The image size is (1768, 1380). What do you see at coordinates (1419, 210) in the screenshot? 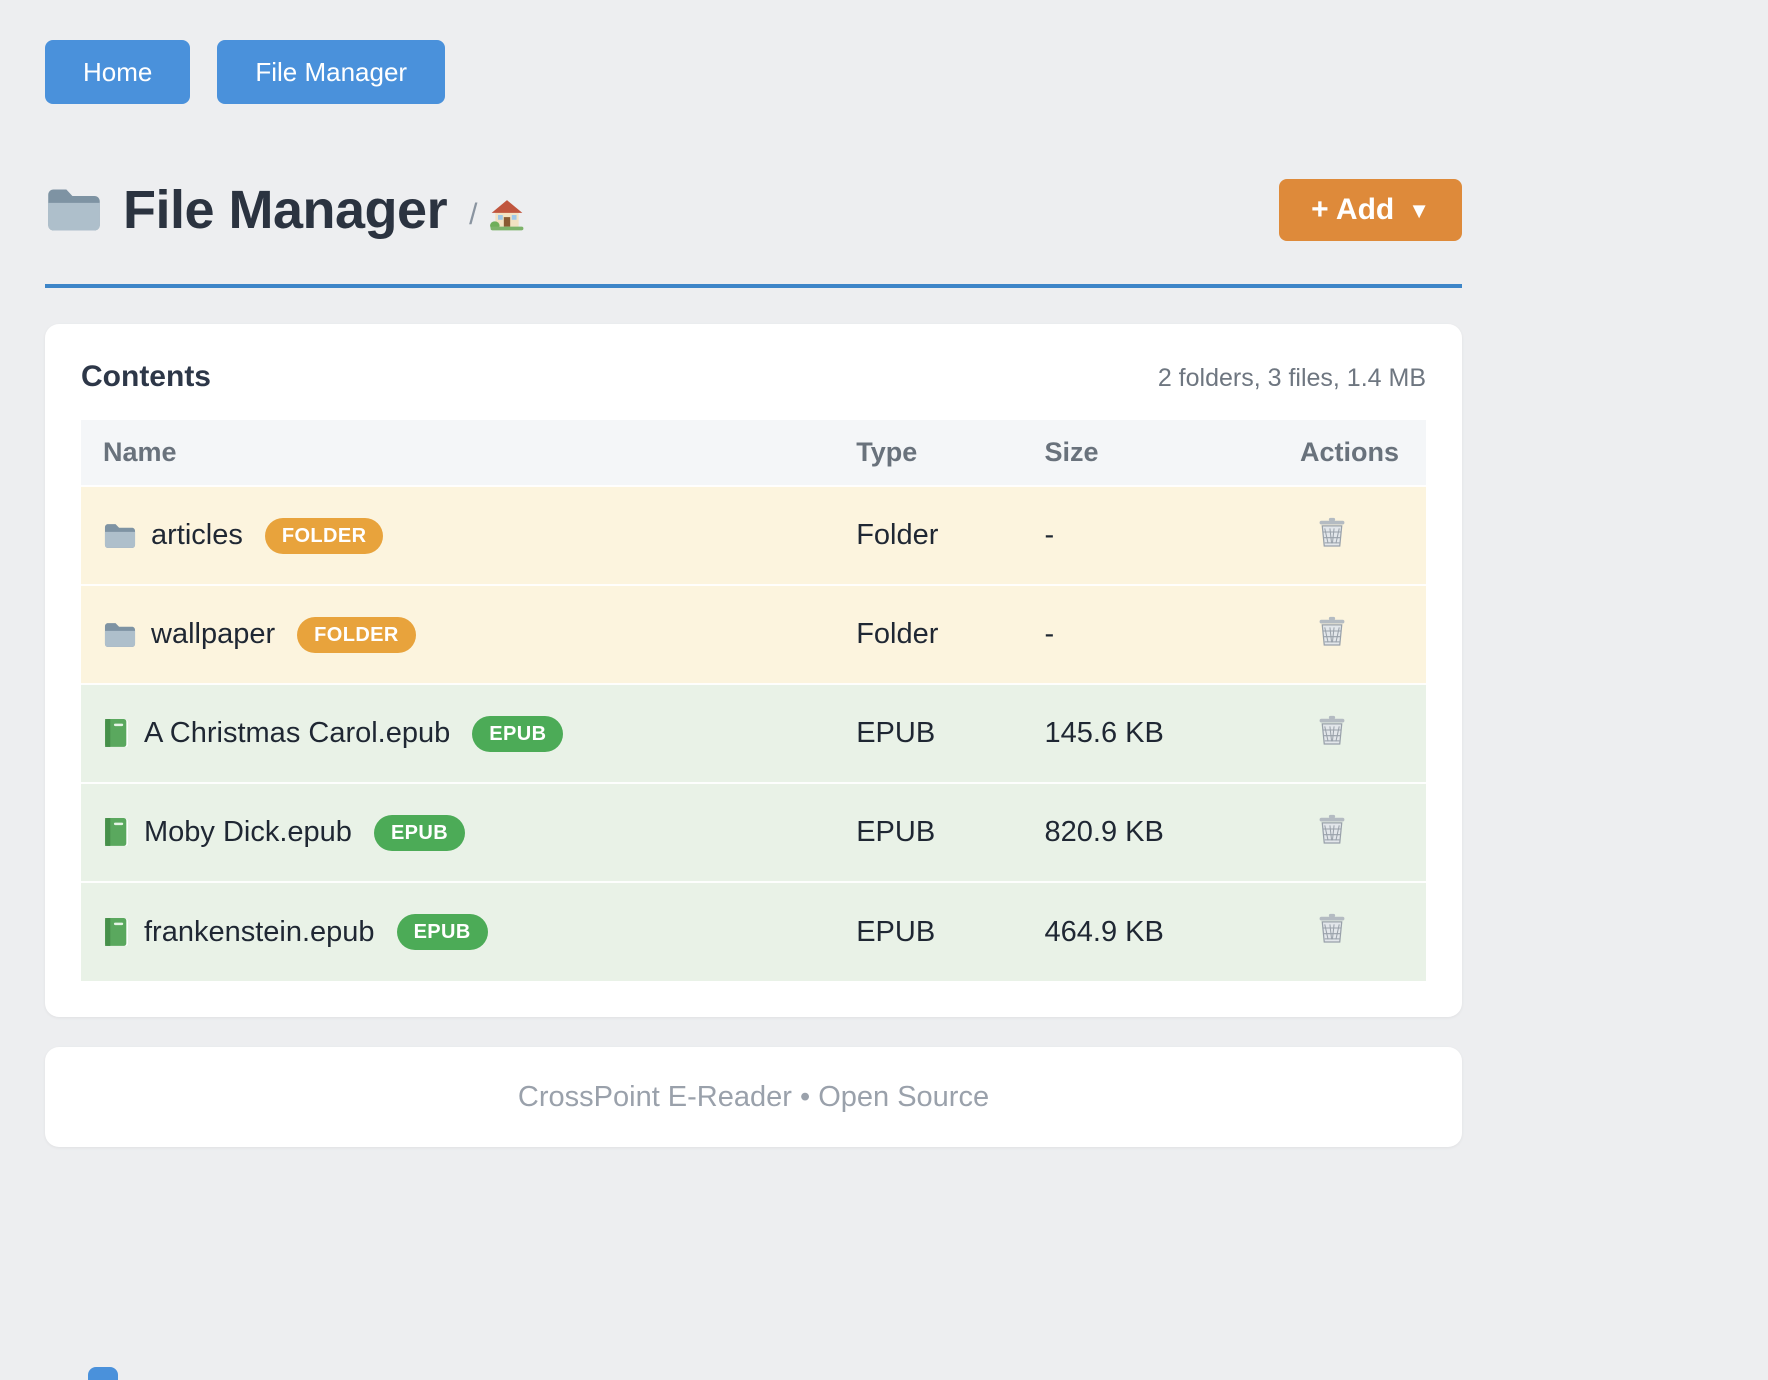
I see `chevron-down-icon: ▼` at bounding box center [1419, 210].